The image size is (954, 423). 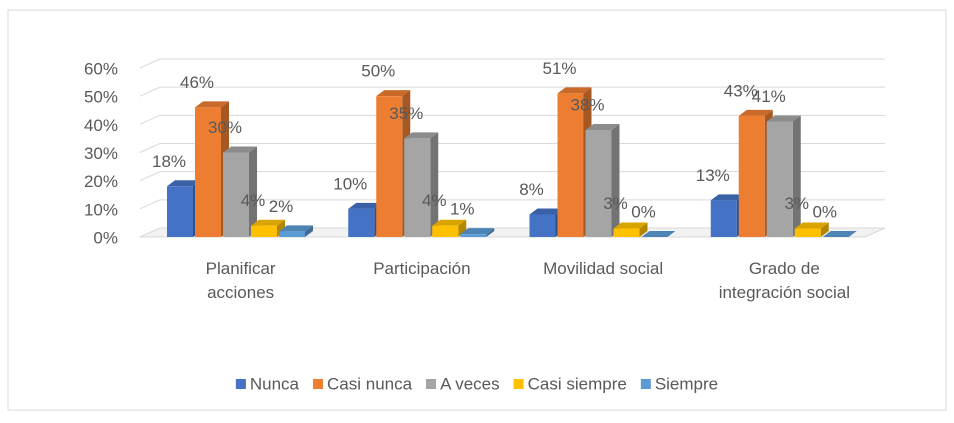 I want to click on legend-item: Nunca, so click(x=267, y=383).